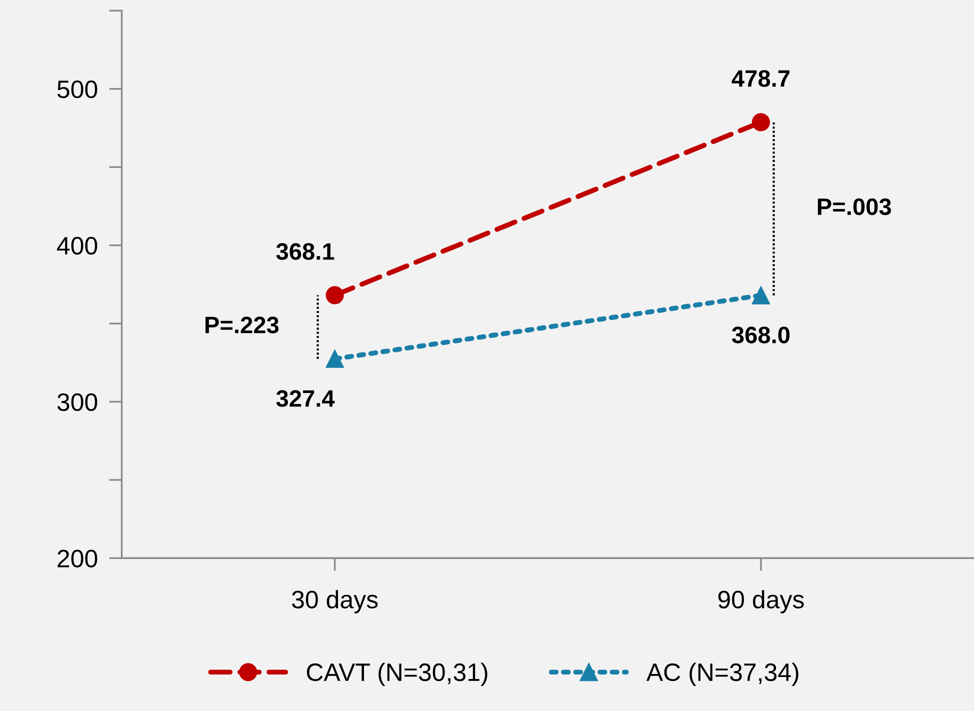 This screenshot has width=974, height=711. Describe the element at coordinates (854, 207) in the screenshot. I see `annotation: P=.003` at that location.